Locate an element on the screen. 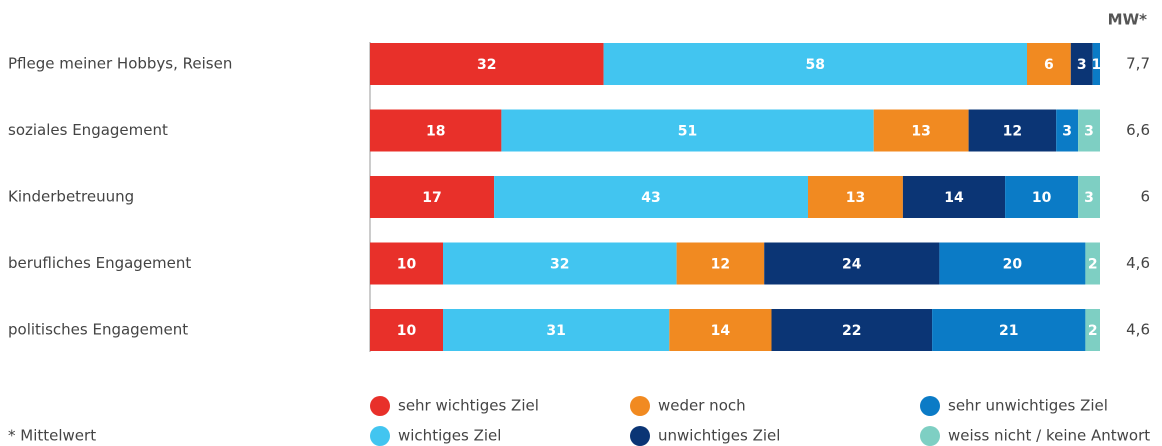 This screenshot has width=1162, height=446. category-label: soziales Engagement is located at coordinates (88, 130).